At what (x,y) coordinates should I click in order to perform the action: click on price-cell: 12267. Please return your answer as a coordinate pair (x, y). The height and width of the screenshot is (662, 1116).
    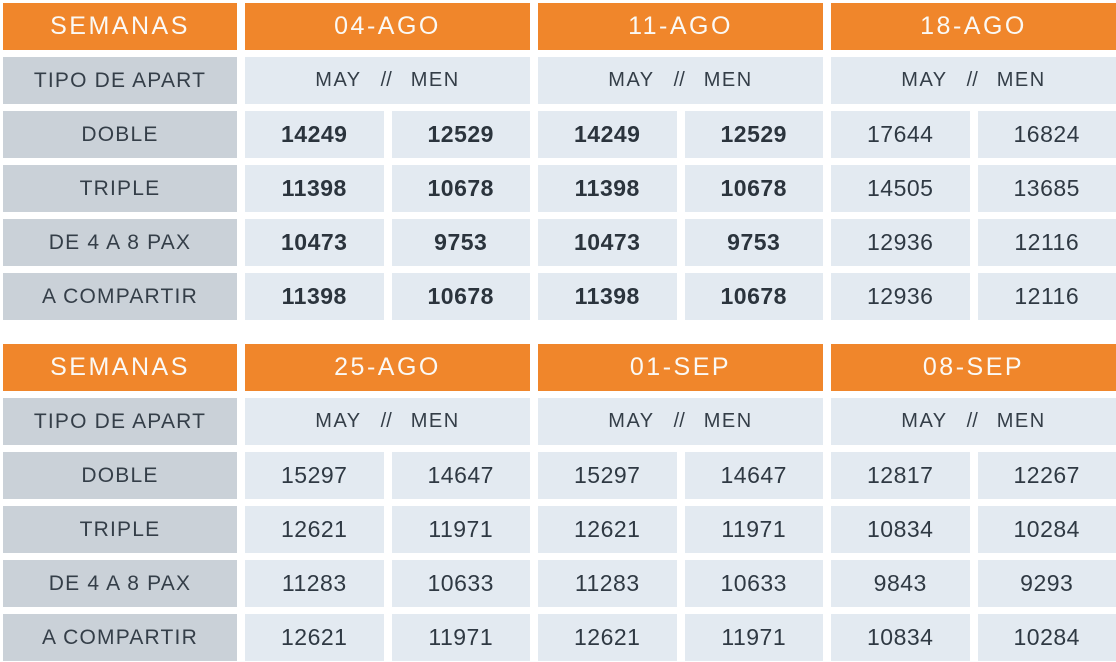
    Looking at the image, I should click on (1046, 475).